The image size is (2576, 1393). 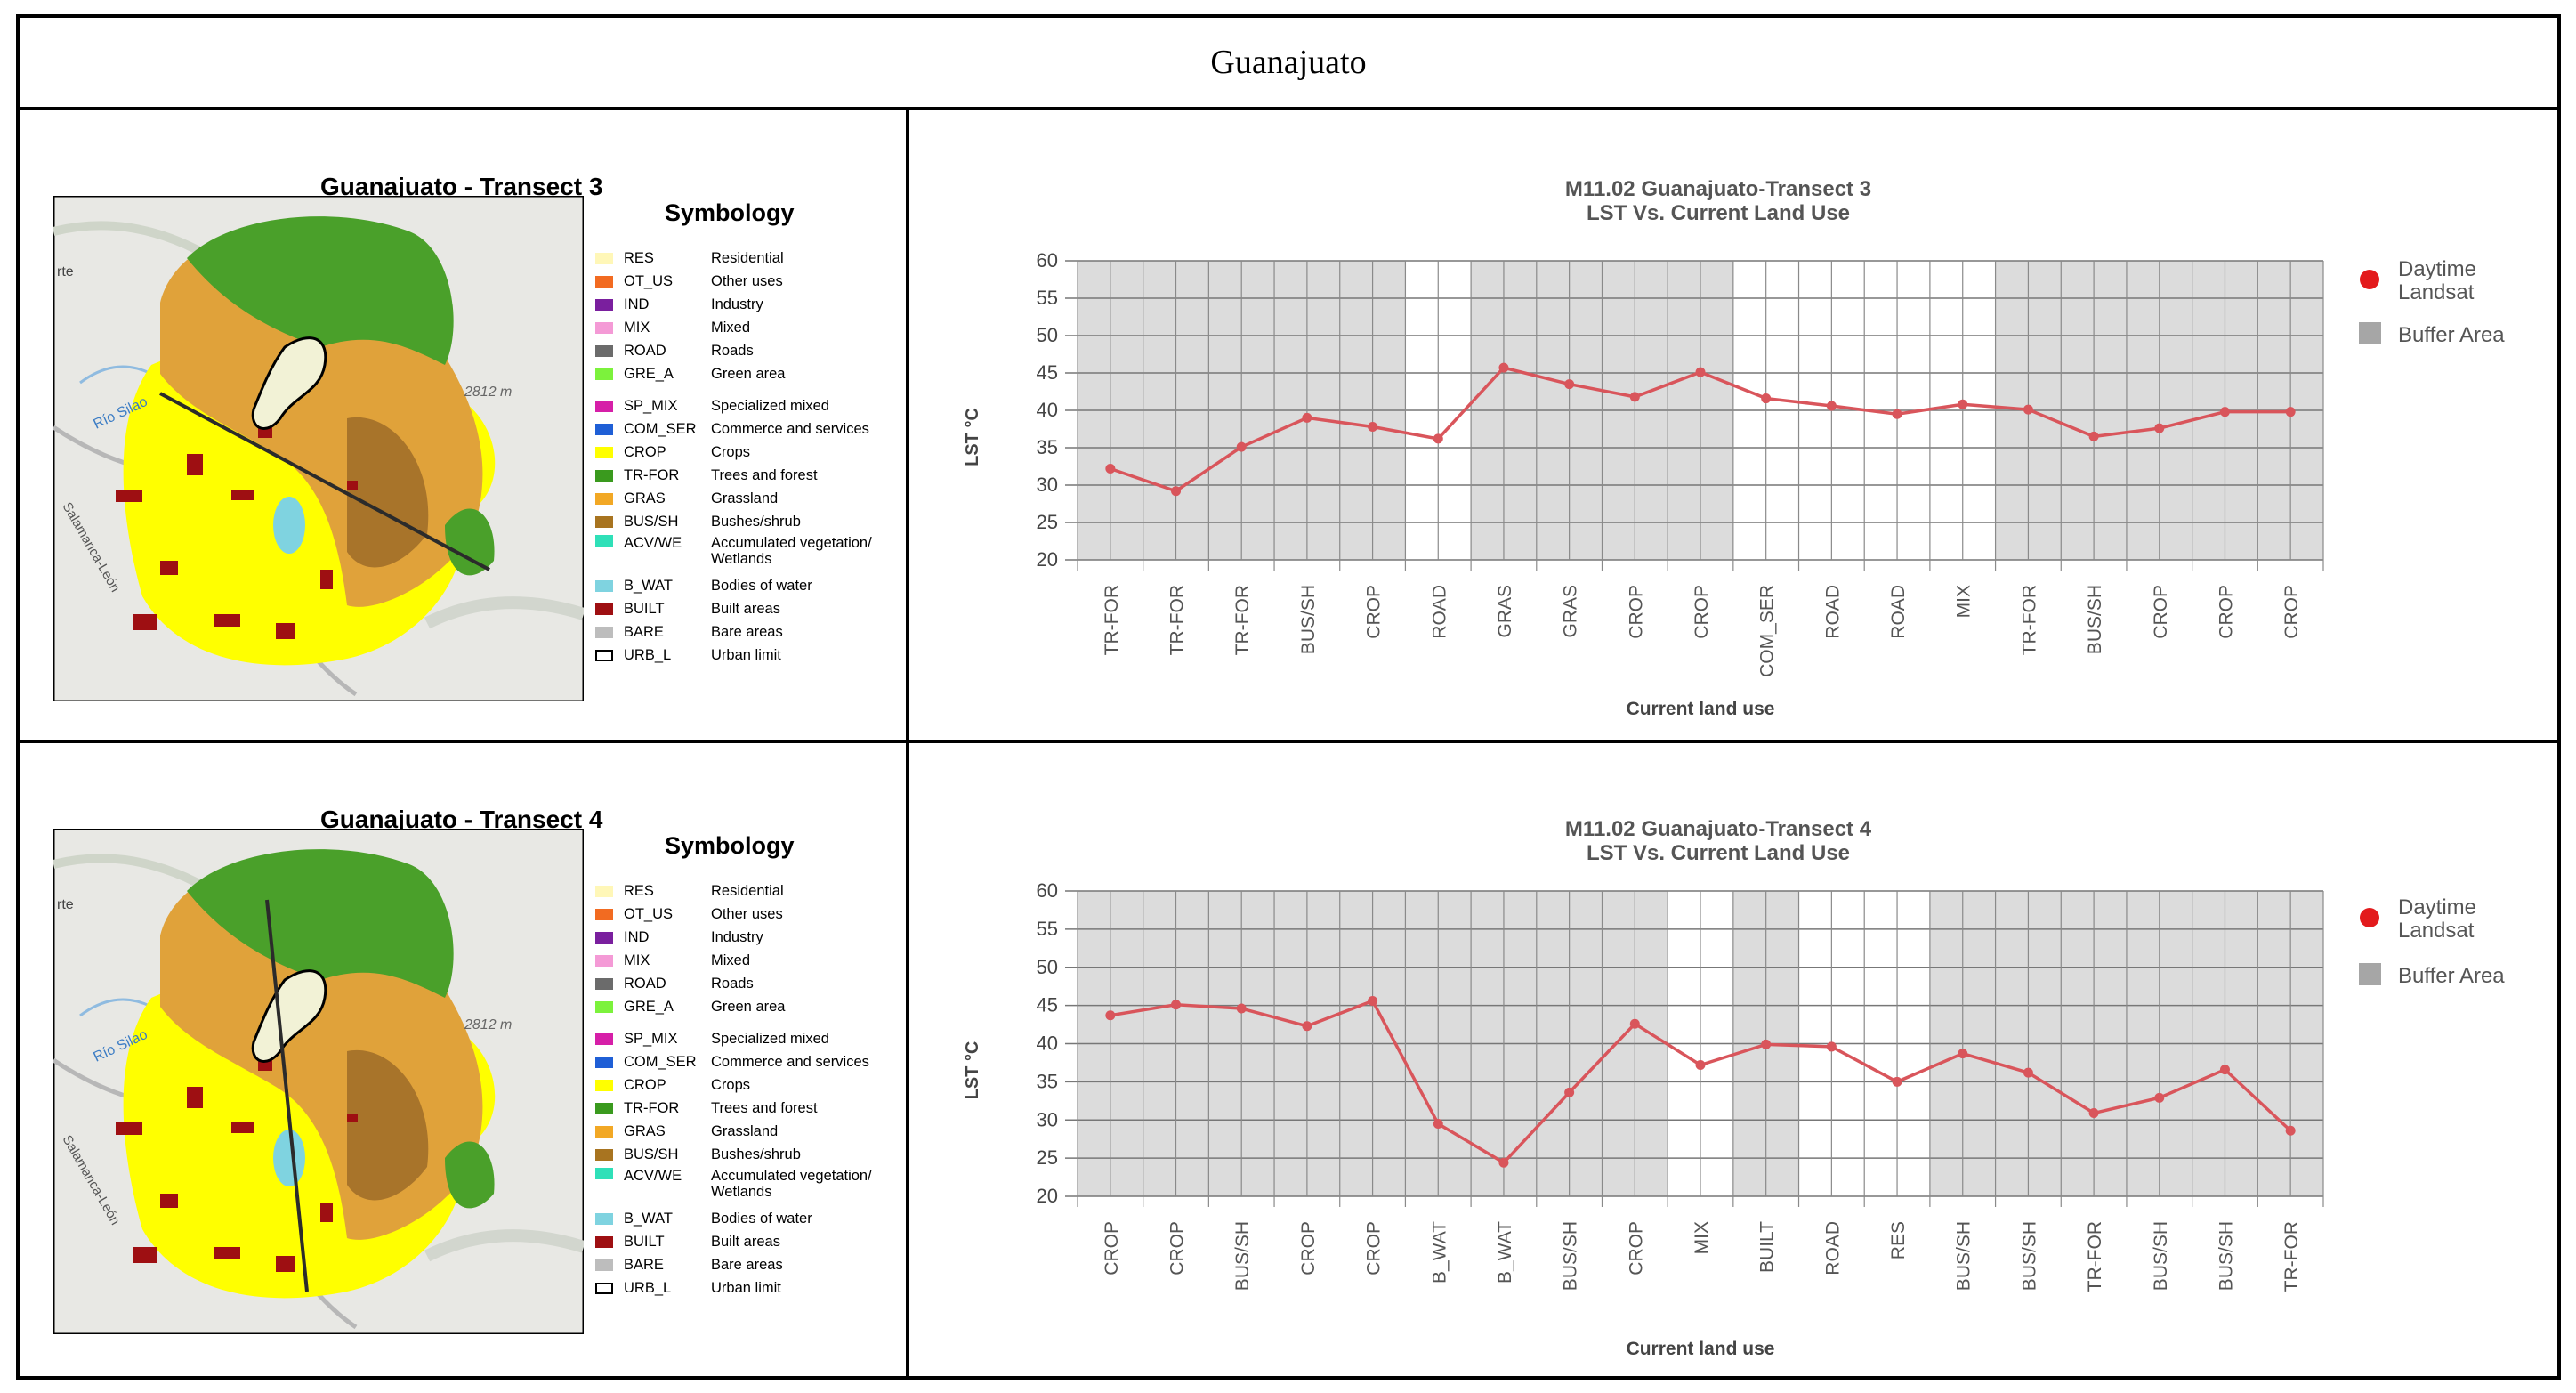 I want to click on y-tick-label: 25, so click(x=1047, y=522).